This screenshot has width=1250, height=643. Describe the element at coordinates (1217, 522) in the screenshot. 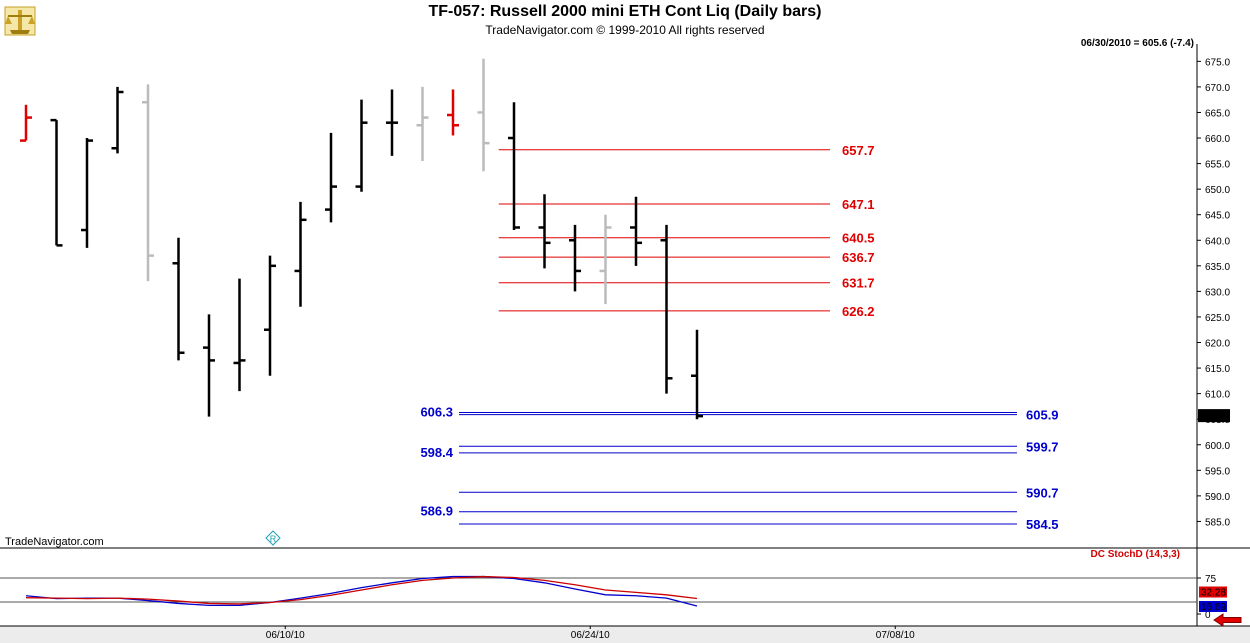

I see `y-tick-label: 585.0` at that location.